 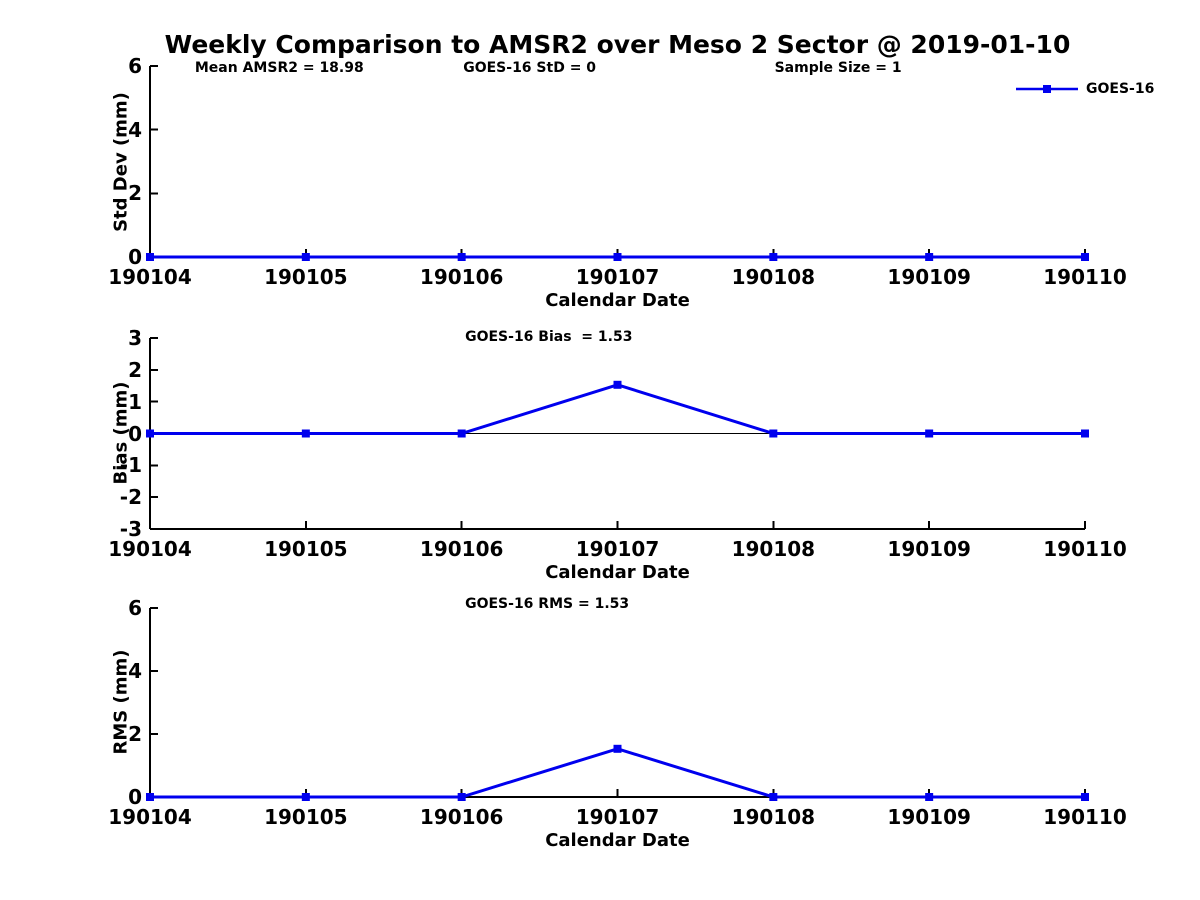 What do you see at coordinates (838, 68) in the screenshot?
I see `annotation-sample-size: Sample Size = 1` at bounding box center [838, 68].